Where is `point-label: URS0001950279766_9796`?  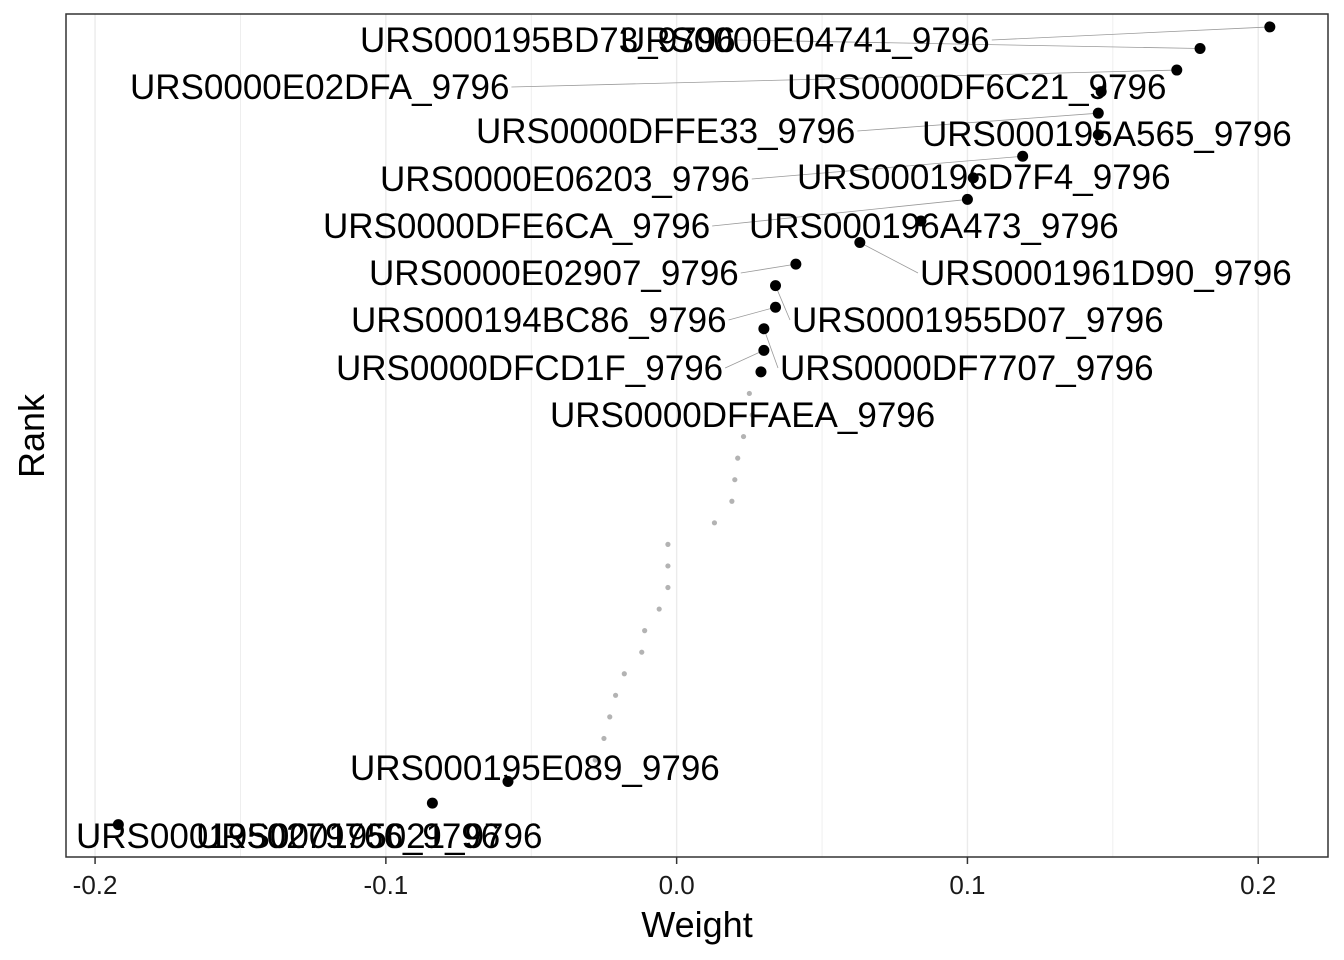 point-label: URS0001950279766_9796 is located at coordinates (288, 836).